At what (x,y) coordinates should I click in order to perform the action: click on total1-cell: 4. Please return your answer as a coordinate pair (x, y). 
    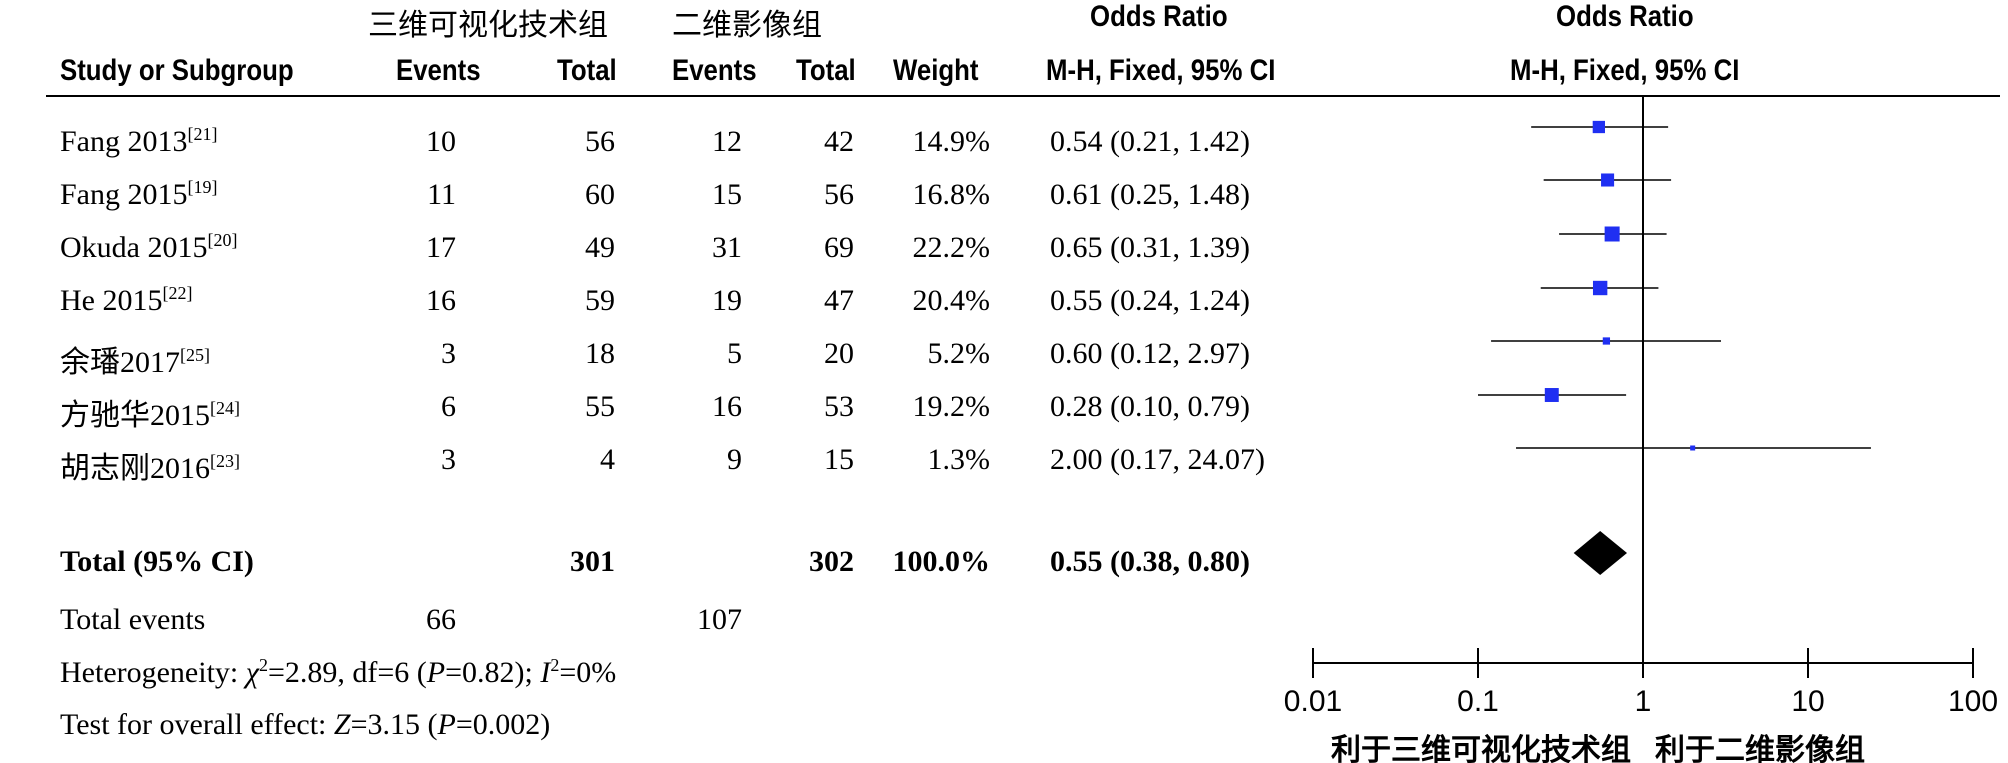
    Looking at the image, I should click on (607, 459).